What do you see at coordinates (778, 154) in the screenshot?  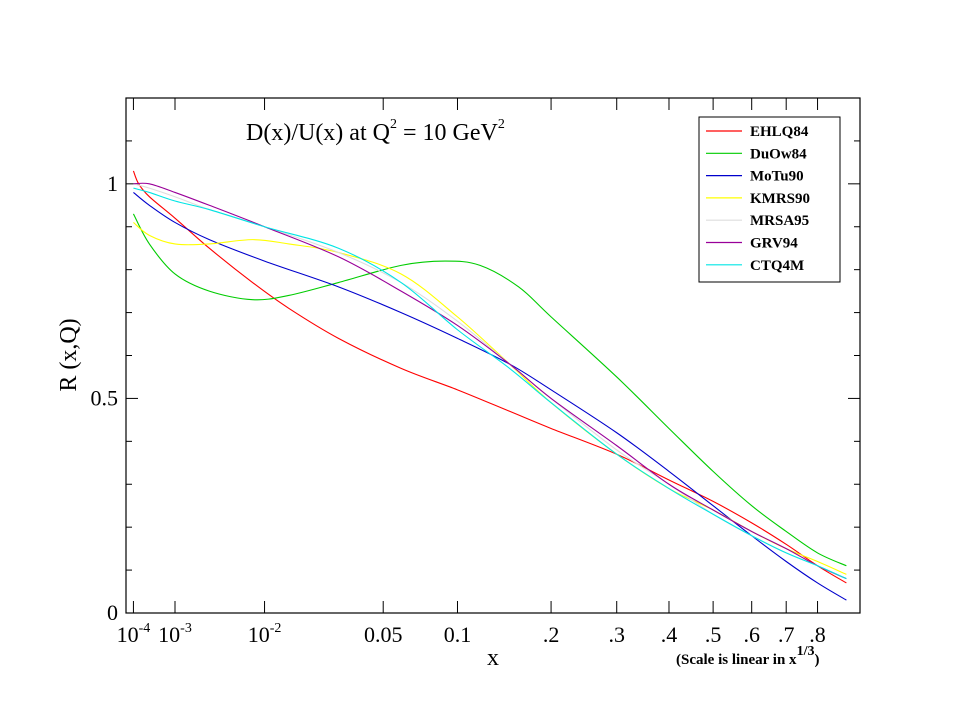 I see `legend-label-duow84: DuOw84` at bounding box center [778, 154].